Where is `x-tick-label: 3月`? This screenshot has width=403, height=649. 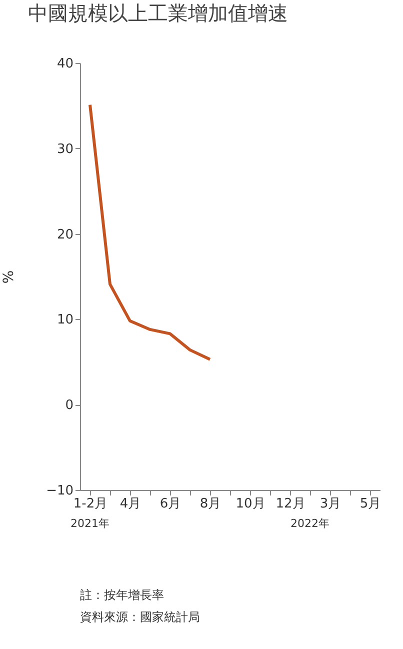
x-tick-label: 3月 is located at coordinates (331, 504).